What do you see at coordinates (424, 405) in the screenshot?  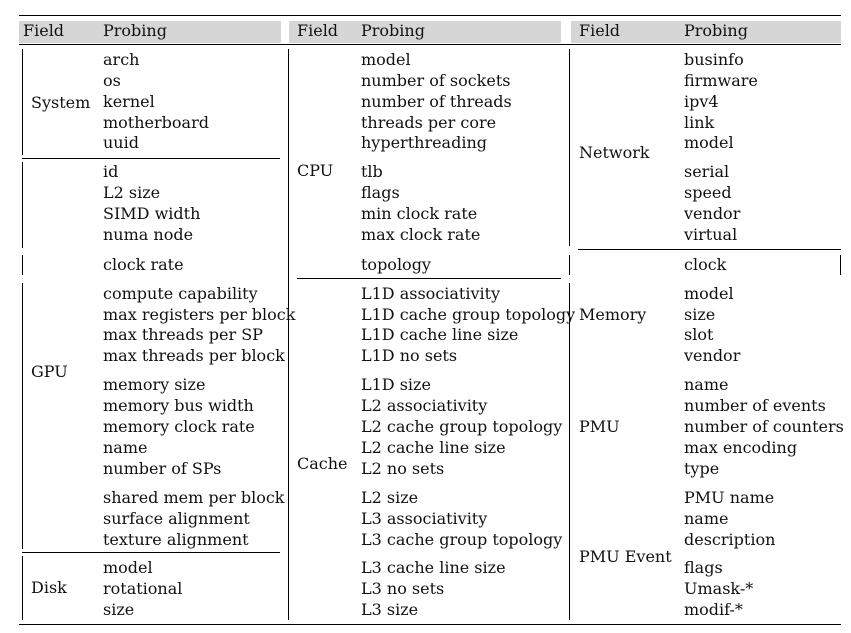 I see `probing-item: L2 associativity` at bounding box center [424, 405].